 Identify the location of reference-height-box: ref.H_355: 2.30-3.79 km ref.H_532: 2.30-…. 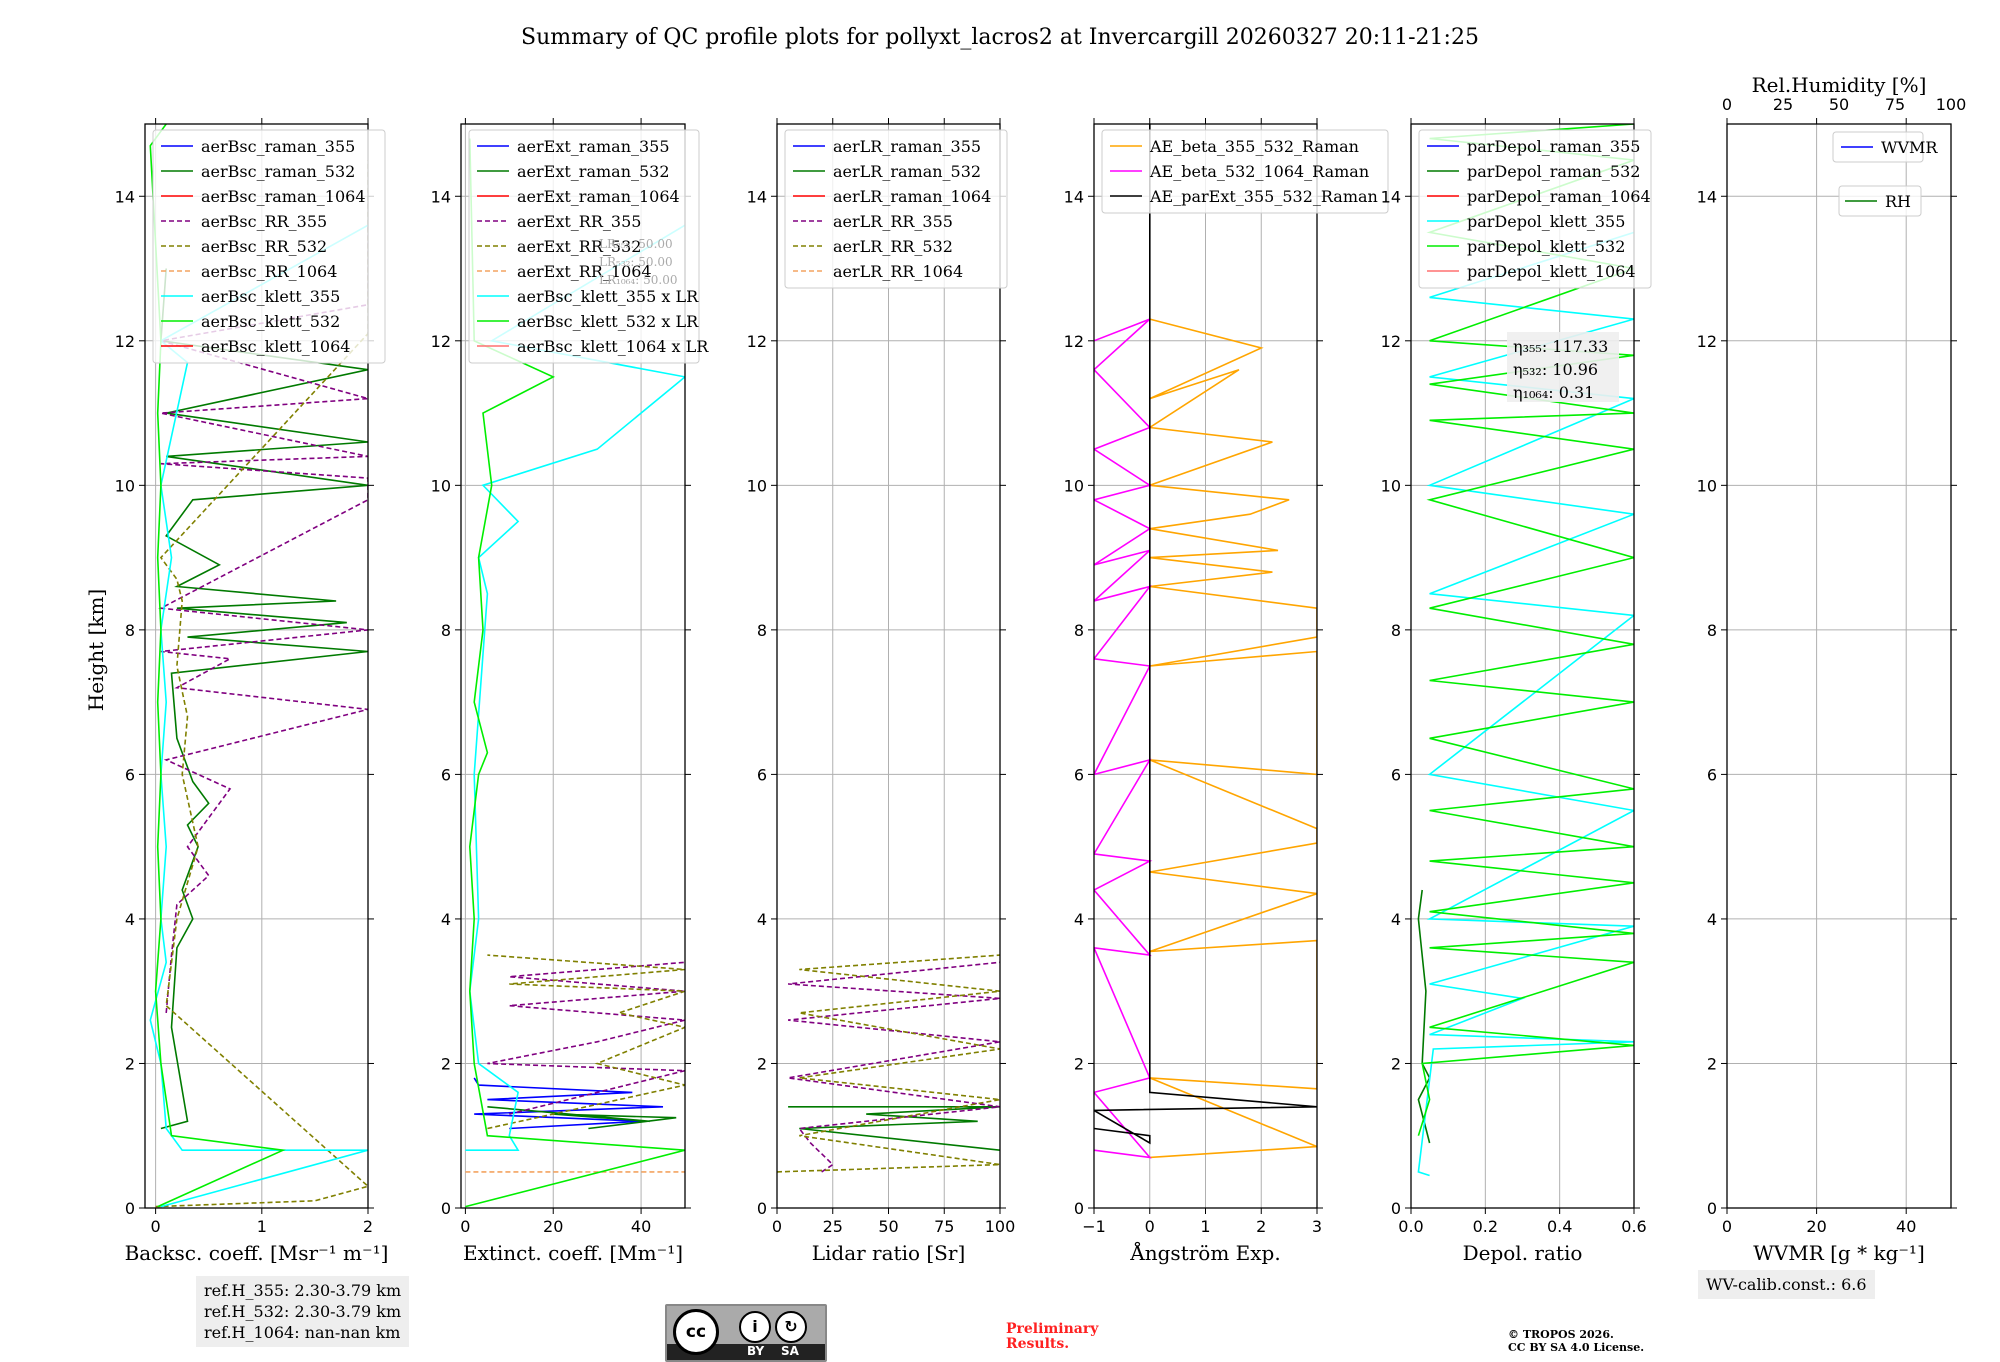
(303, 1311).